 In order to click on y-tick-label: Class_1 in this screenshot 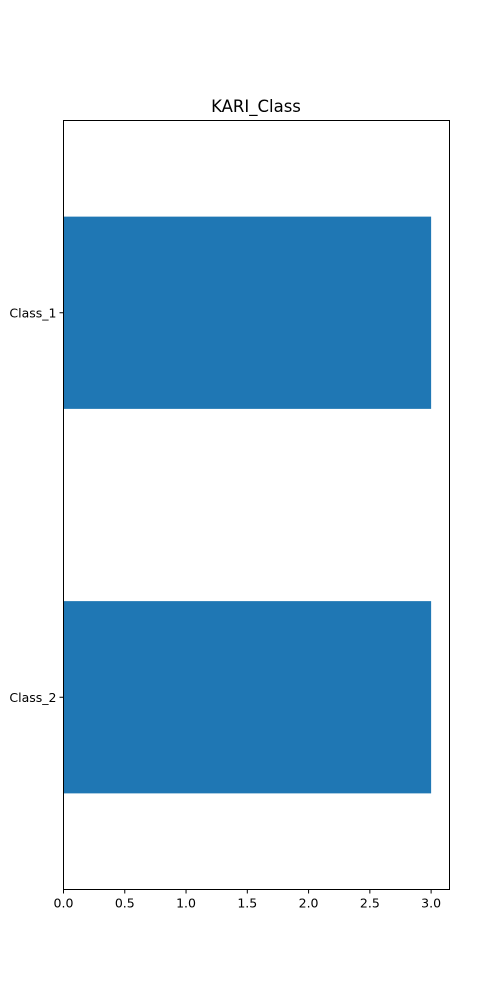, I will do `click(32, 312)`.